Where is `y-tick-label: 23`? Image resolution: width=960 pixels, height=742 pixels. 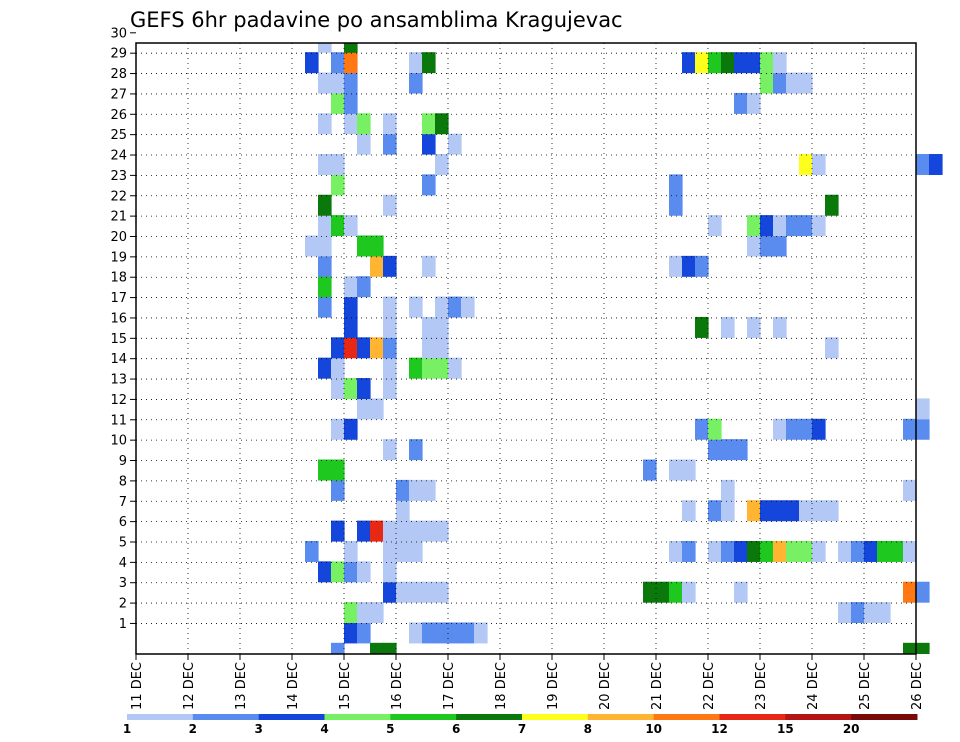
y-tick-label: 23 is located at coordinates (118, 176).